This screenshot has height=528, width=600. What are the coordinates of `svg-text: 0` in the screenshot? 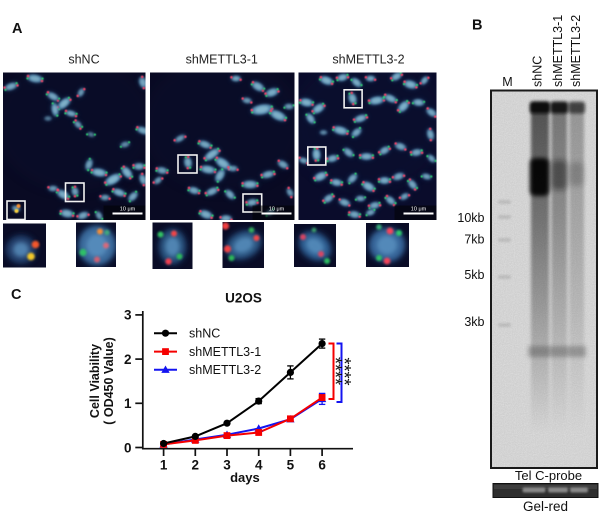 It's located at (128, 447).